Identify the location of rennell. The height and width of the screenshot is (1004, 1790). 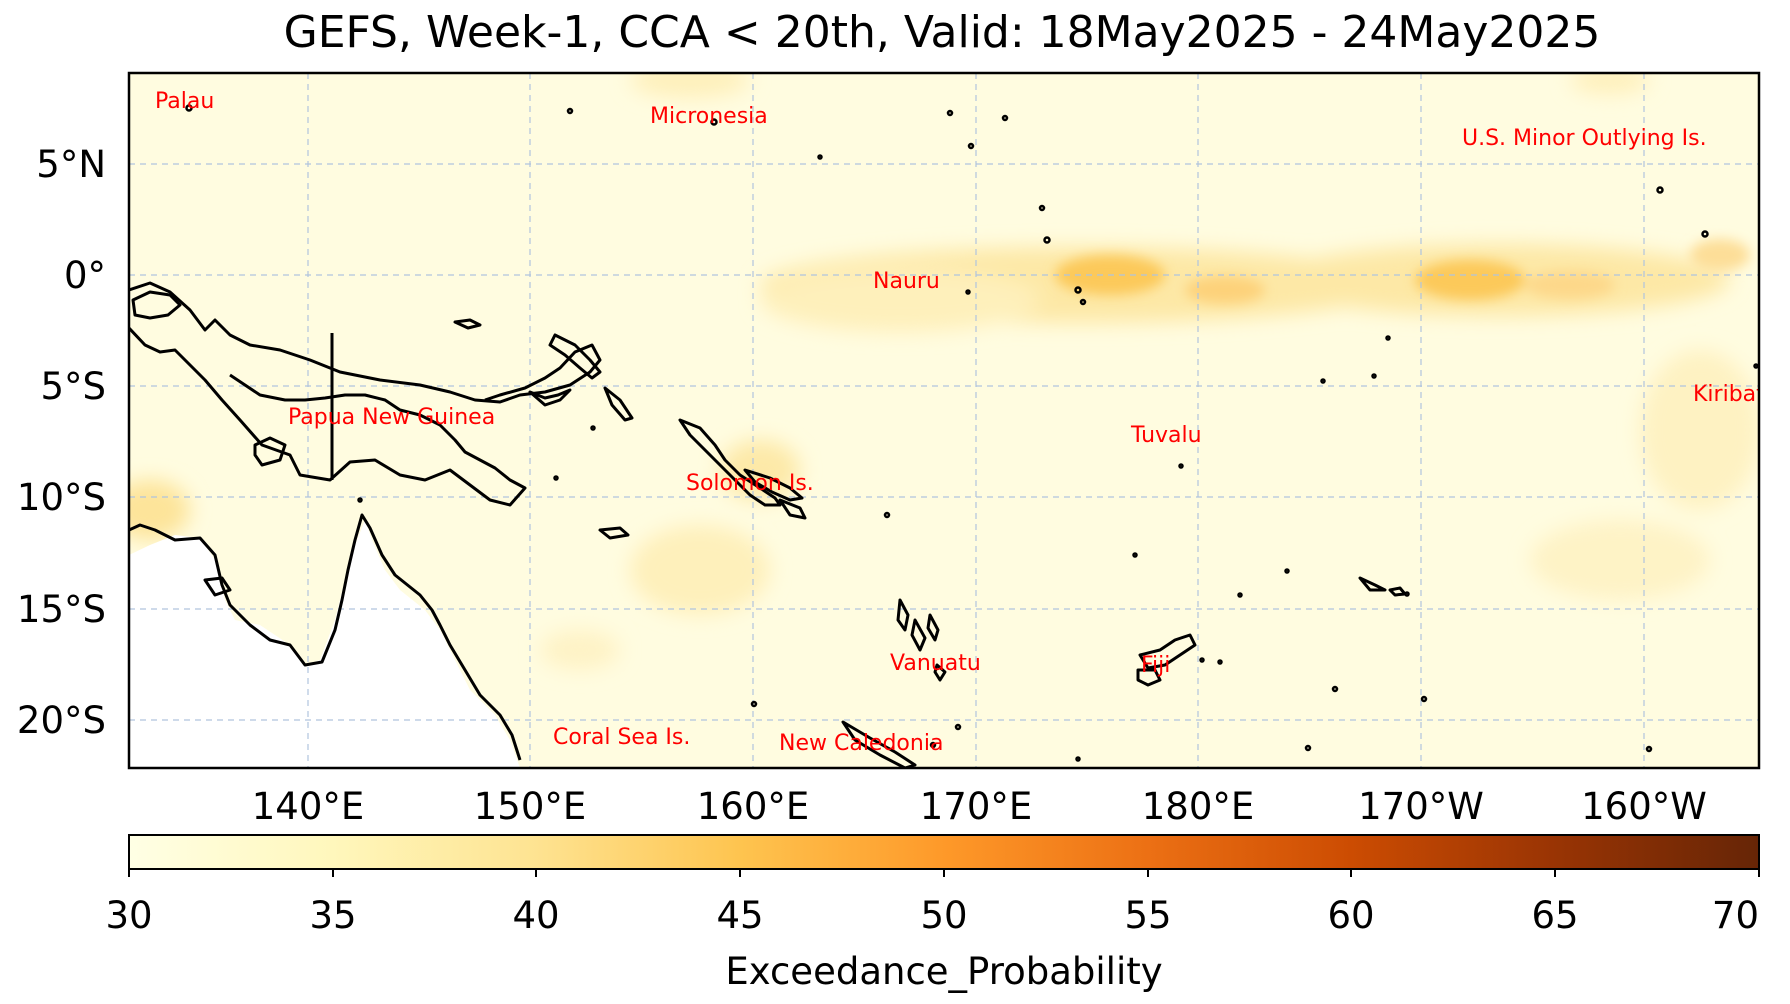
(614, 533).